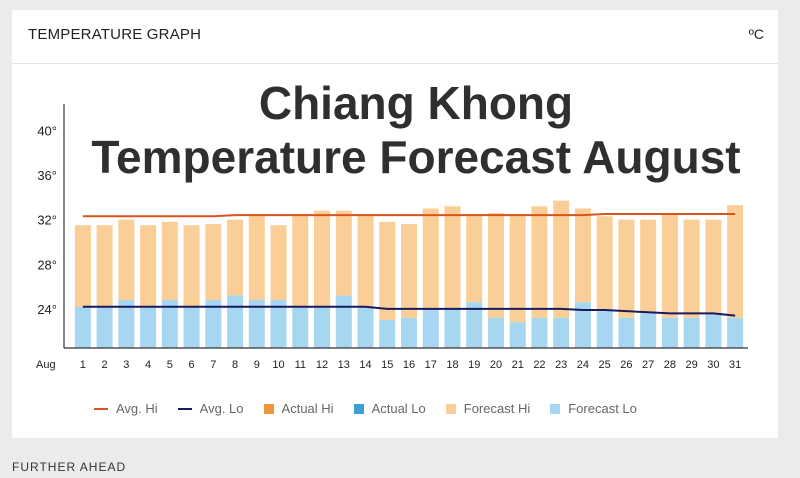  Describe the element at coordinates (213, 365) in the screenshot. I see `x-tick-label: 7` at that location.